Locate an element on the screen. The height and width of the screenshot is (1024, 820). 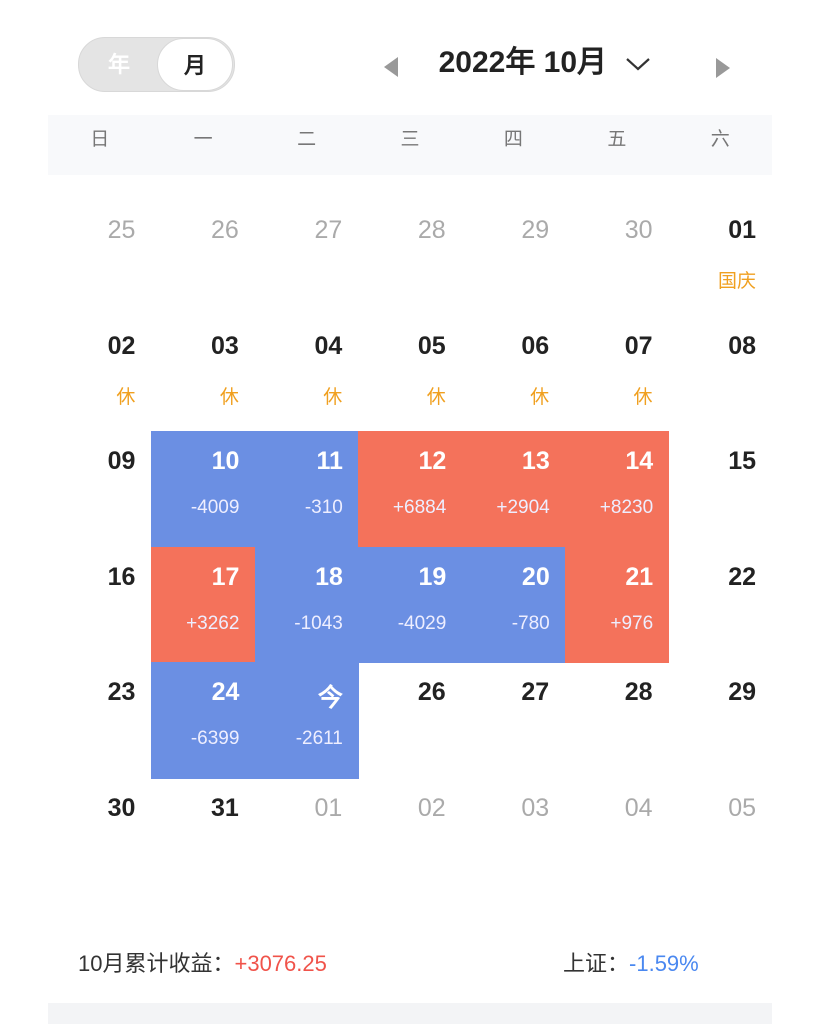
day-number: 31 is located at coordinates (225, 808).